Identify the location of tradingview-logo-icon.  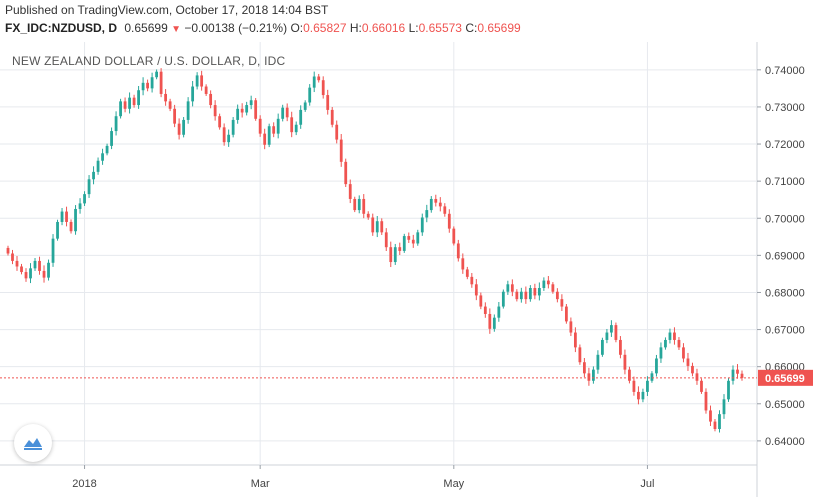
(33, 443).